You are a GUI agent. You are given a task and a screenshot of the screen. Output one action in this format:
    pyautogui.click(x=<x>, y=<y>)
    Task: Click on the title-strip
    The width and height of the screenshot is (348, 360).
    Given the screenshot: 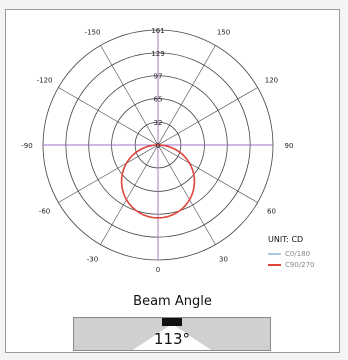 What is the action you would take?
    pyautogui.click(x=174, y=4)
    